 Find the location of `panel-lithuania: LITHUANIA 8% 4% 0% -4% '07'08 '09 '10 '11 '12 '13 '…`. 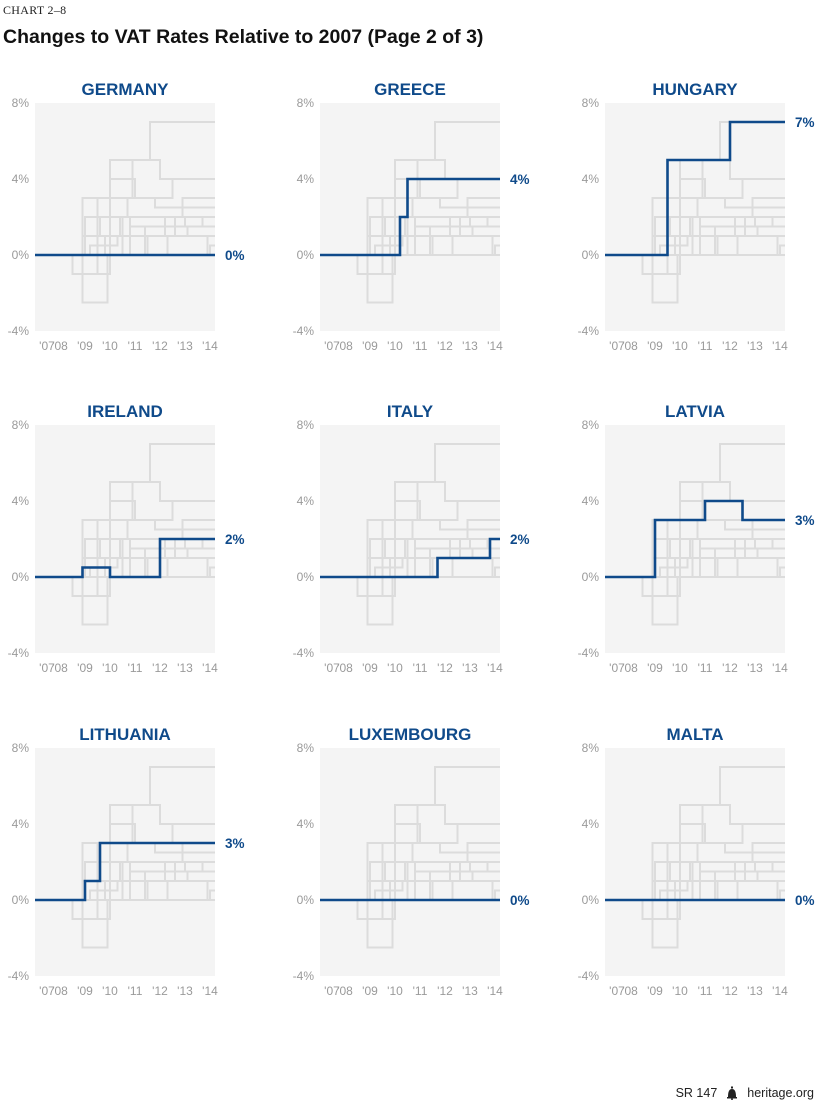

panel-lithuania: LITHUANIA 8% 4% 0% -4% '07'08 '09 '10 '11 '12 '13 '… is located at coordinates (126, 861).